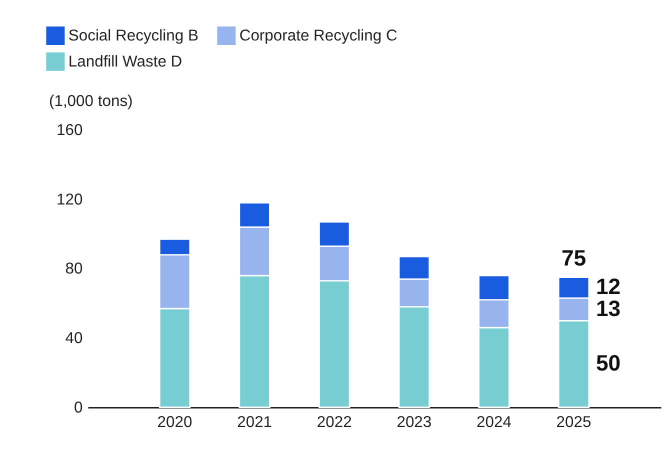  What do you see at coordinates (175, 423) in the screenshot?
I see `x-tick-label: 2020` at bounding box center [175, 423].